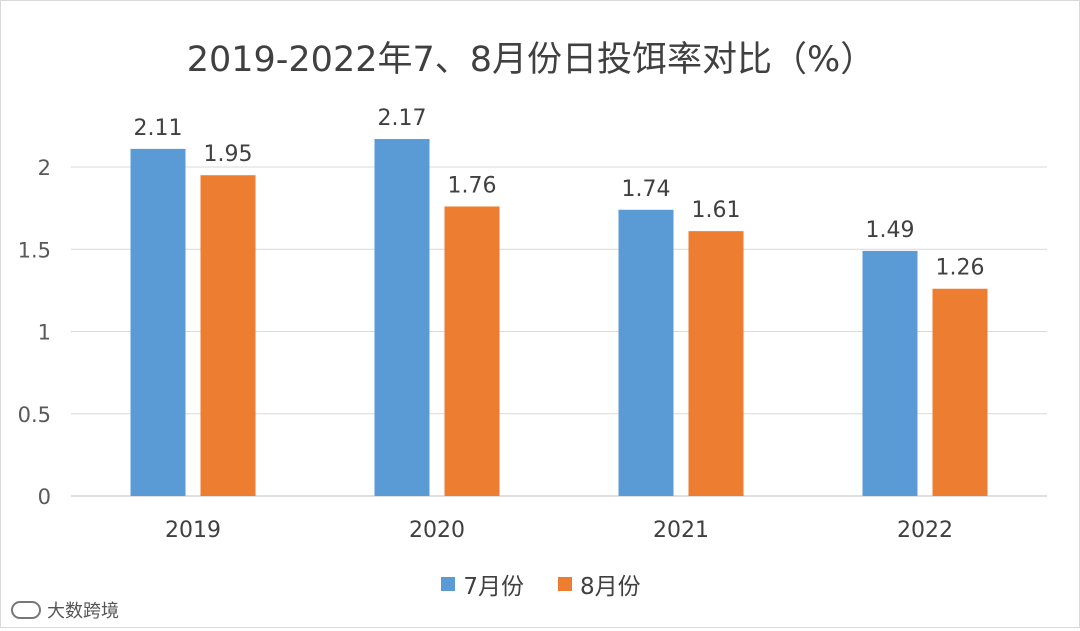 The image size is (1080, 631). I want to click on data-label: 1.26, so click(960, 268).